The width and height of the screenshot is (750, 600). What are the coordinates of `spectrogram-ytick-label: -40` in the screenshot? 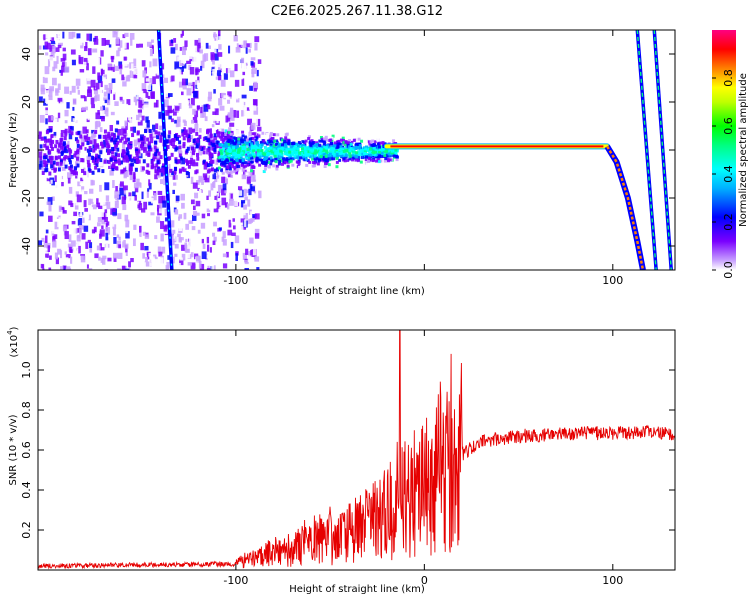 It's located at (26, 246).